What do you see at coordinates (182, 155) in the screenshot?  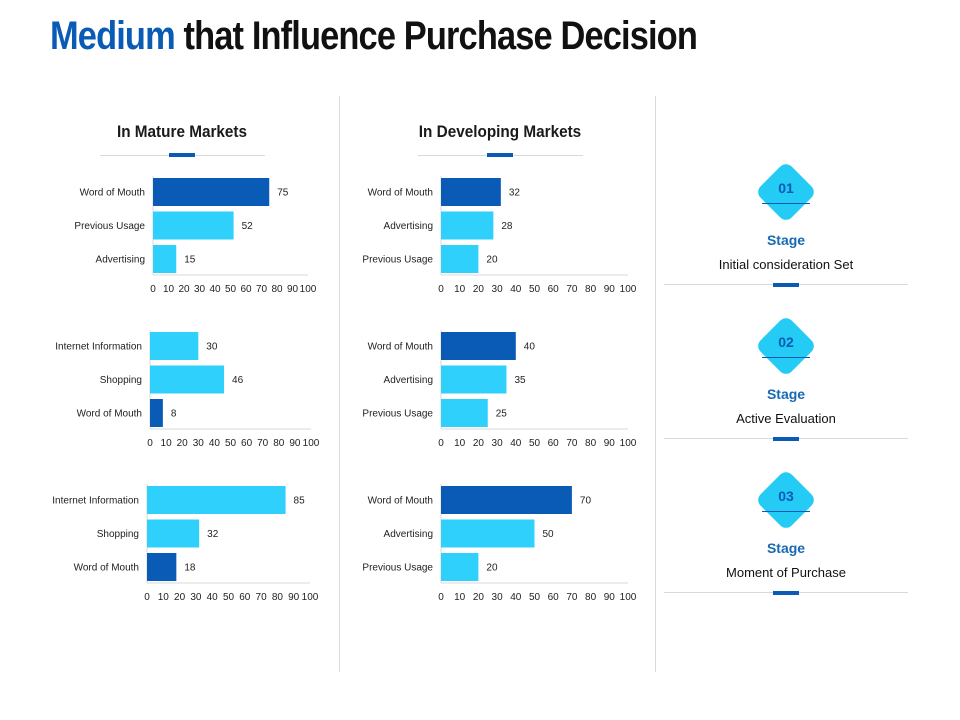 I see `heading-accent-mark` at bounding box center [182, 155].